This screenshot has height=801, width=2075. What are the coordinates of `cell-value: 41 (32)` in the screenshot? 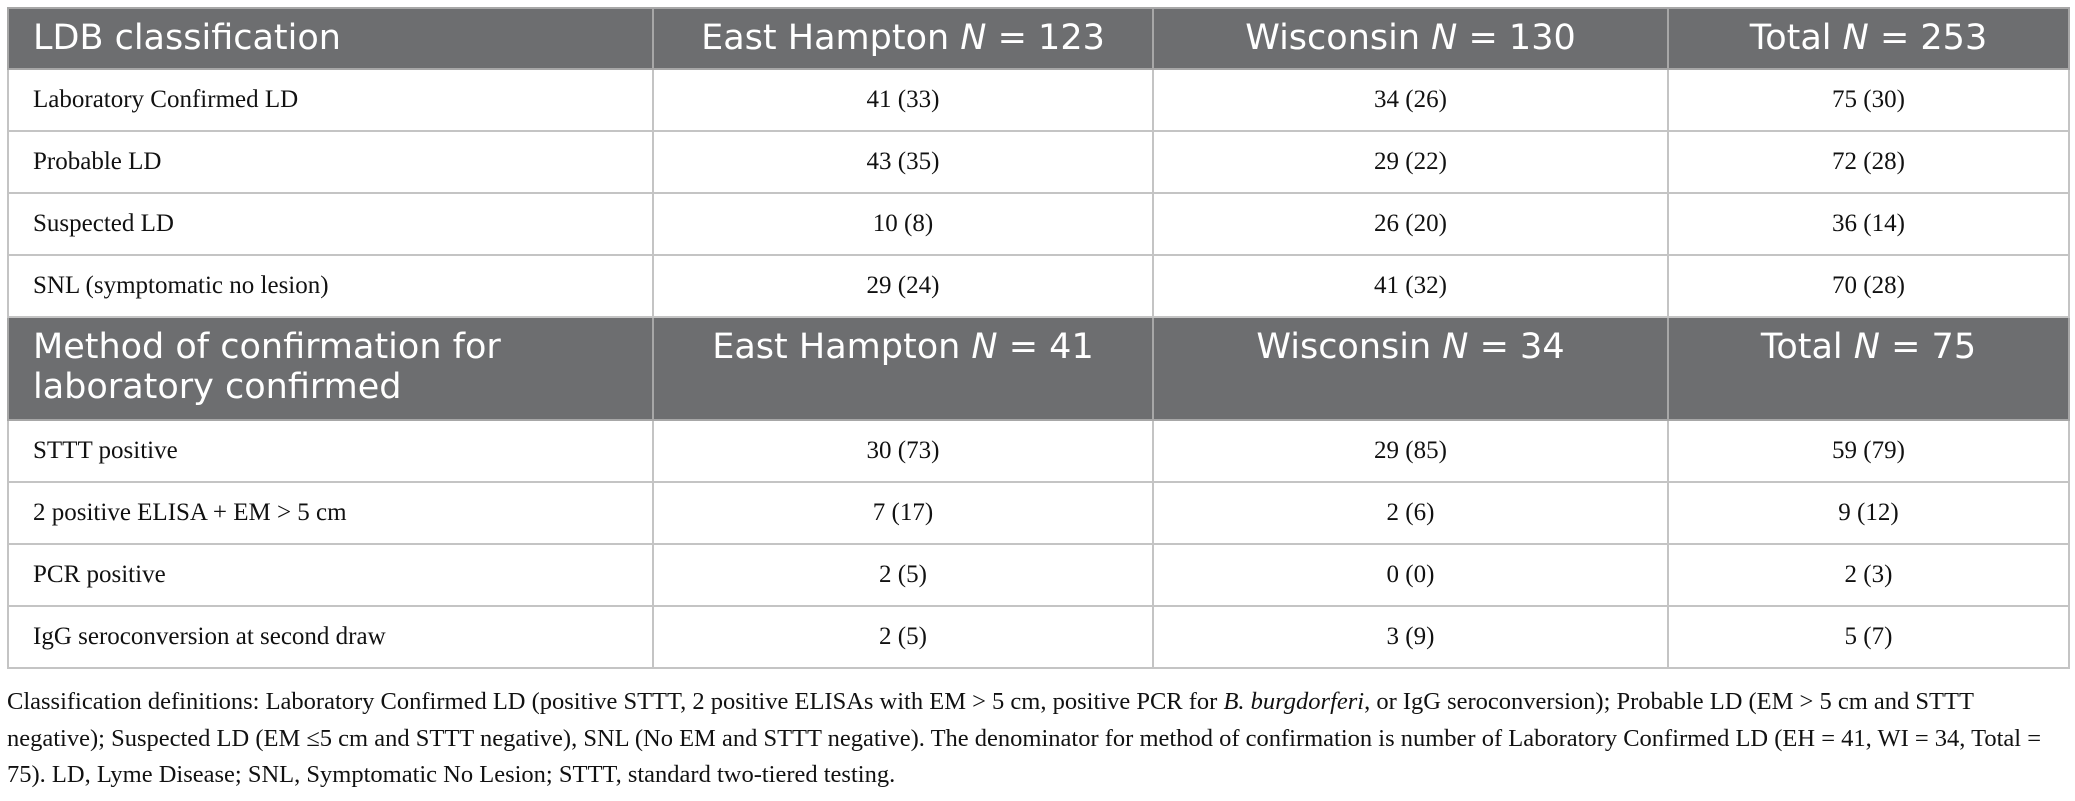 It's located at (1410, 286).